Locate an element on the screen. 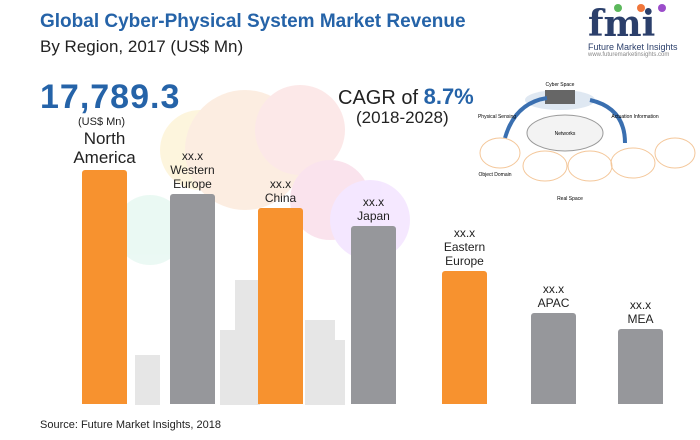 This screenshot has width=700, height=440. skyline-icon is located at coordinates (240, 342).